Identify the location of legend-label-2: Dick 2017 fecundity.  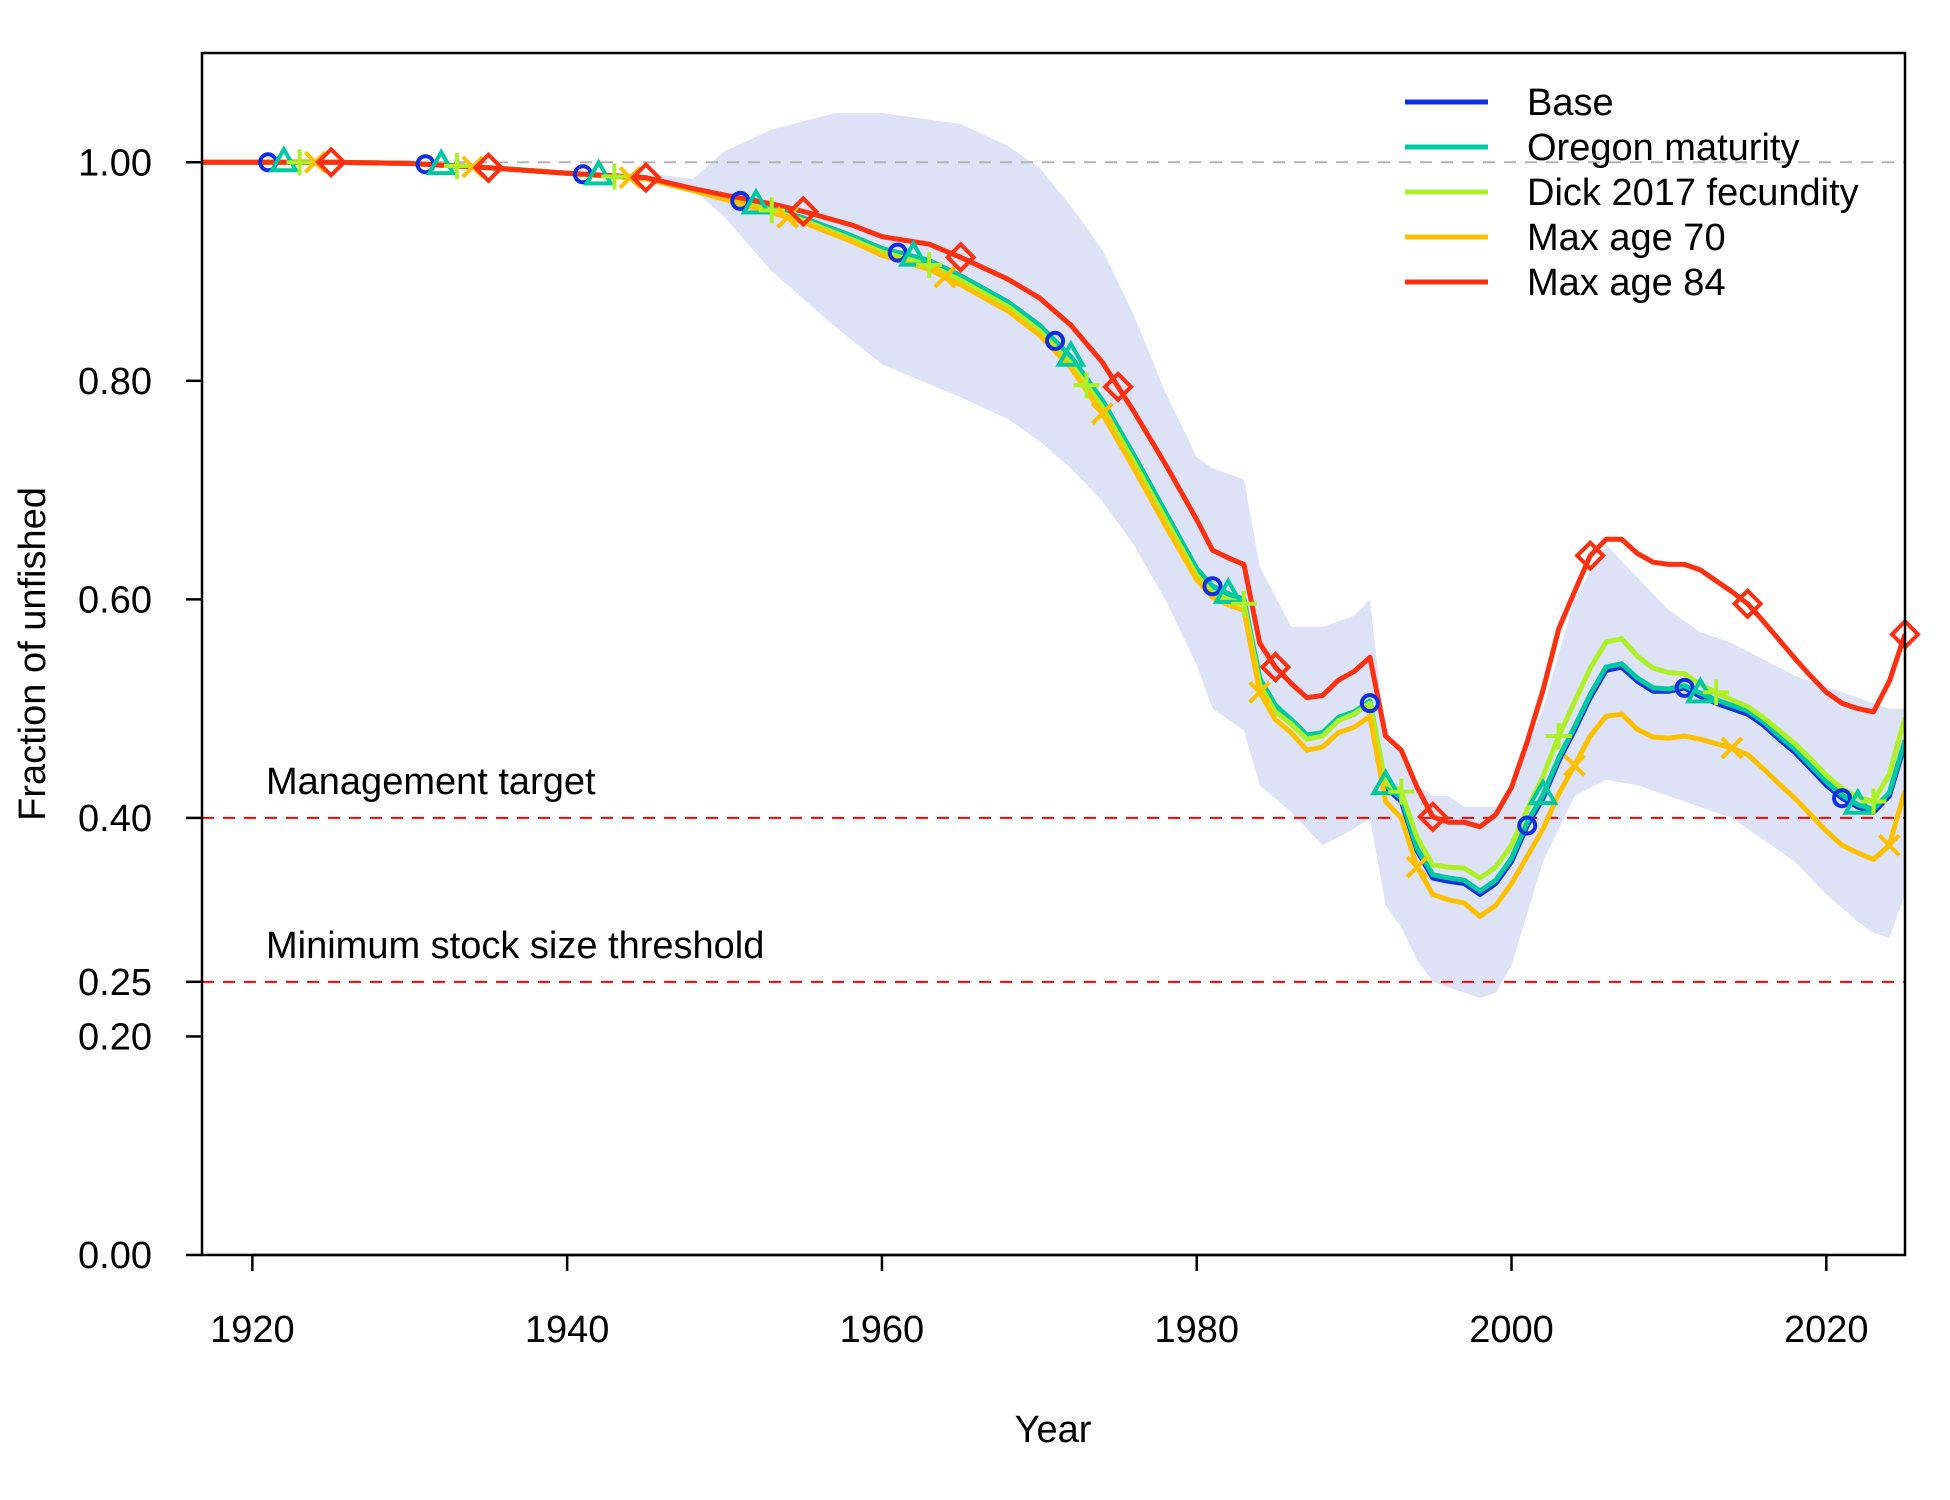
(1693, 193).